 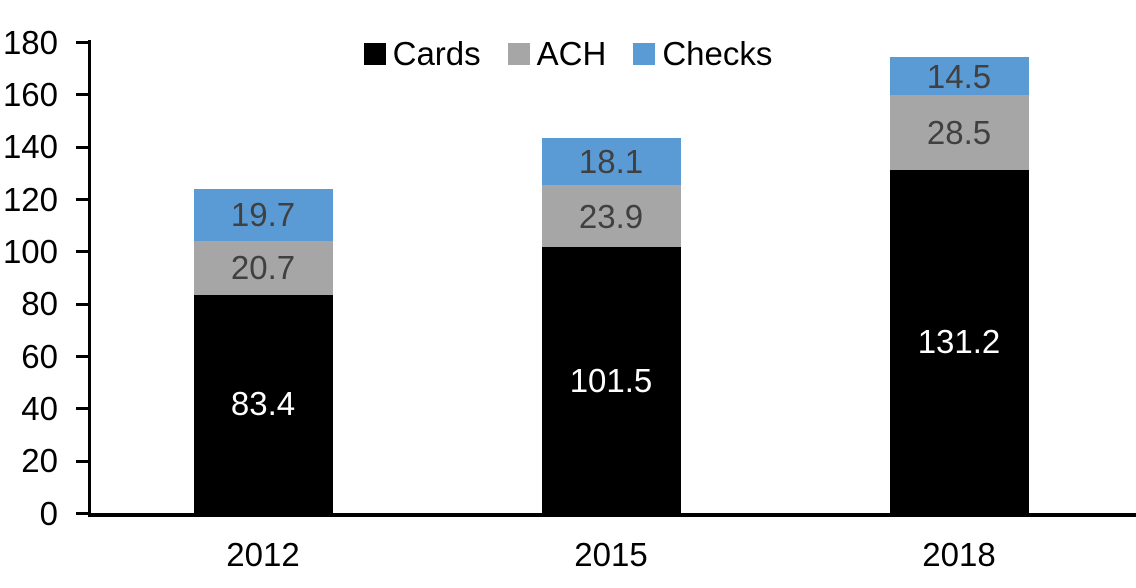 I want to click on legend-swatch-cards, so click(x=374, y=53).